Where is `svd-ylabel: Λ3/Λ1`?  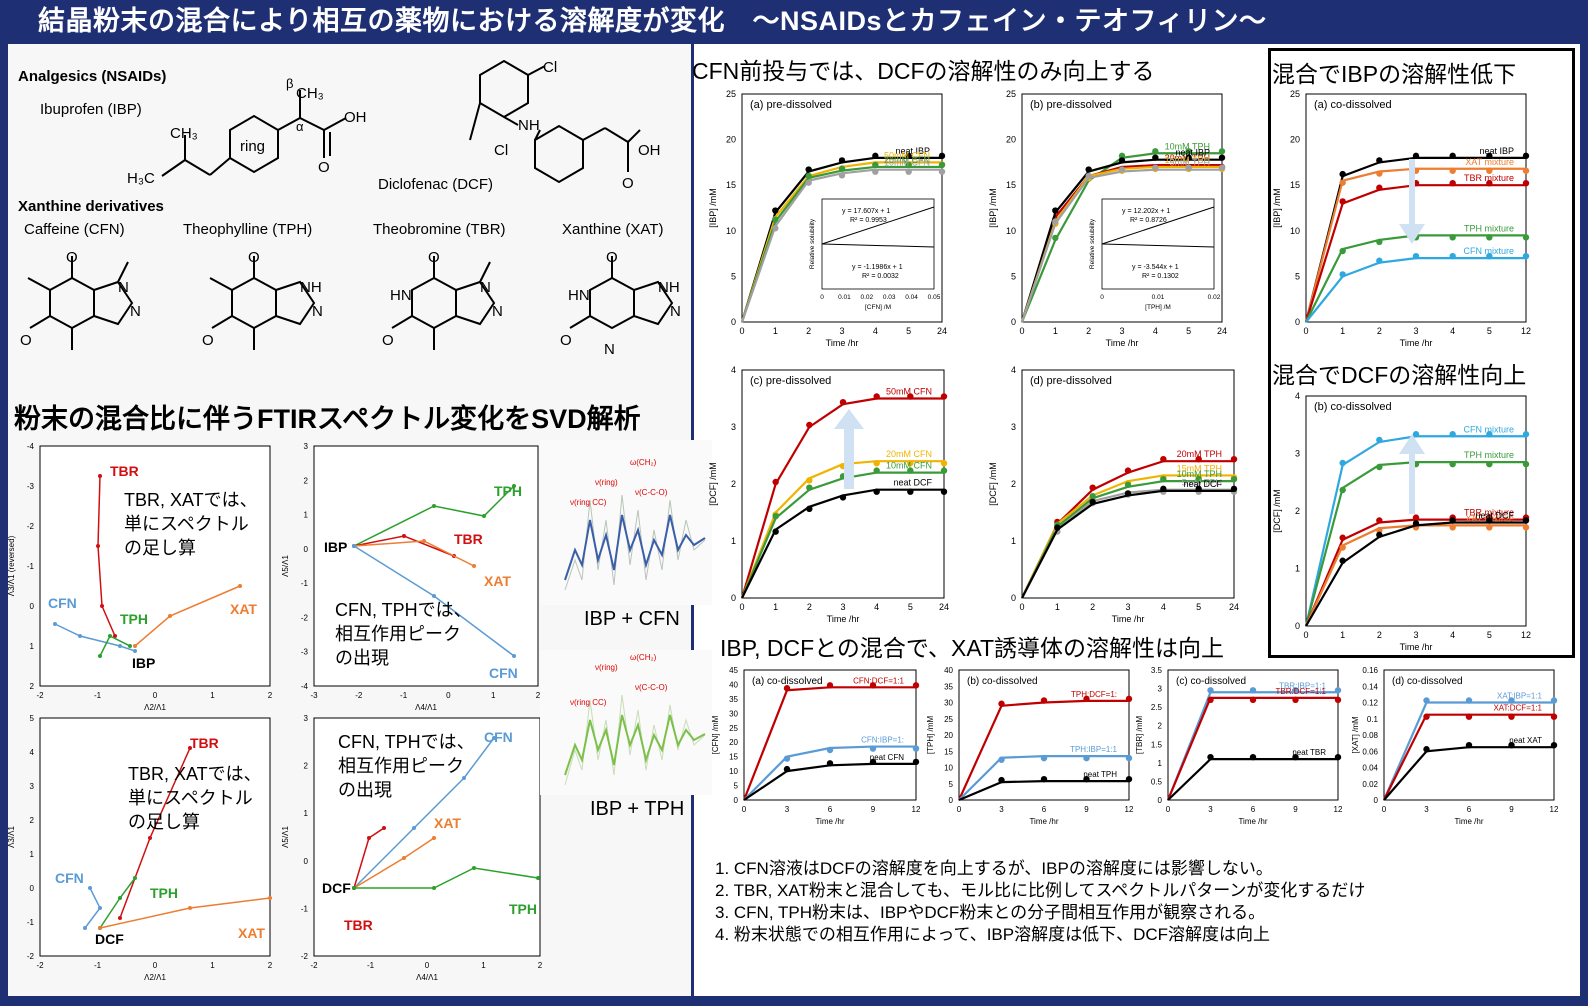 svd-ylabel: Λ3/Λ1 is located at coordinates (11, 837).